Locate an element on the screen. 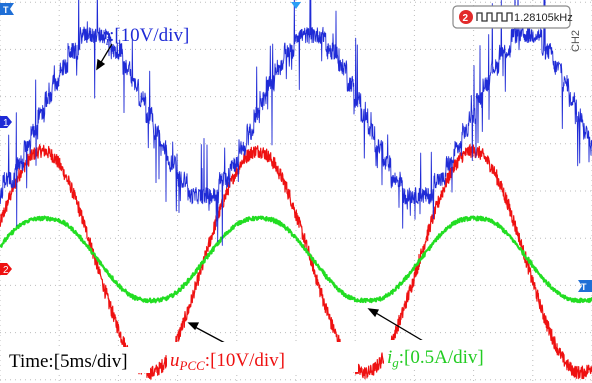  time-label-background is located at coordinates (78, 360).